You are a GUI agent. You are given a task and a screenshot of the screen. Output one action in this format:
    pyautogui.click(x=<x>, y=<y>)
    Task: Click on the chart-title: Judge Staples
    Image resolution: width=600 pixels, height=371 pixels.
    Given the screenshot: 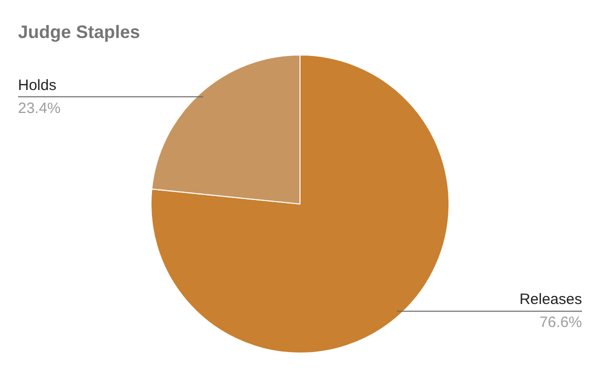 What is the action you would take?
    pyautogui.click(x=79, y=32)
    